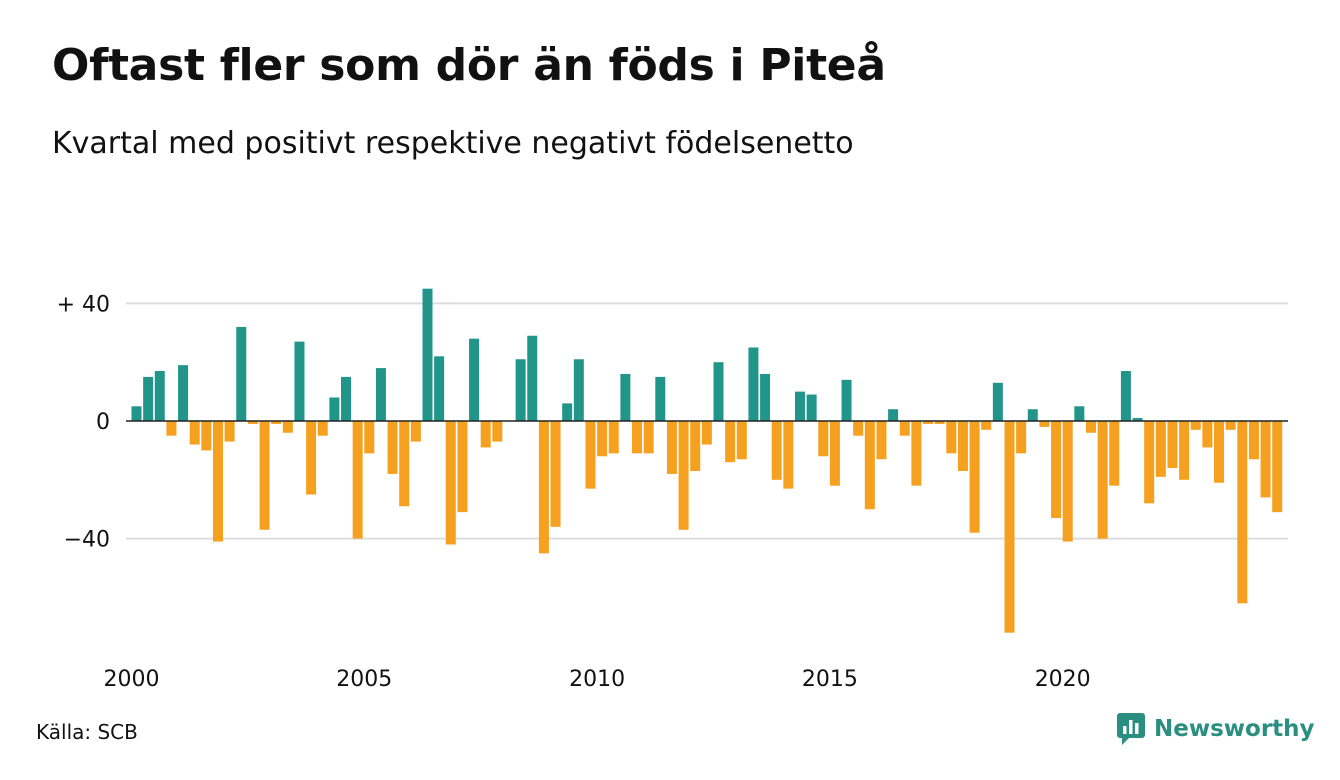 The width and height of the screenshot is (1340, 780). I want to click on y-axis-ticks: + 40 0 −40, so click(83, 422).